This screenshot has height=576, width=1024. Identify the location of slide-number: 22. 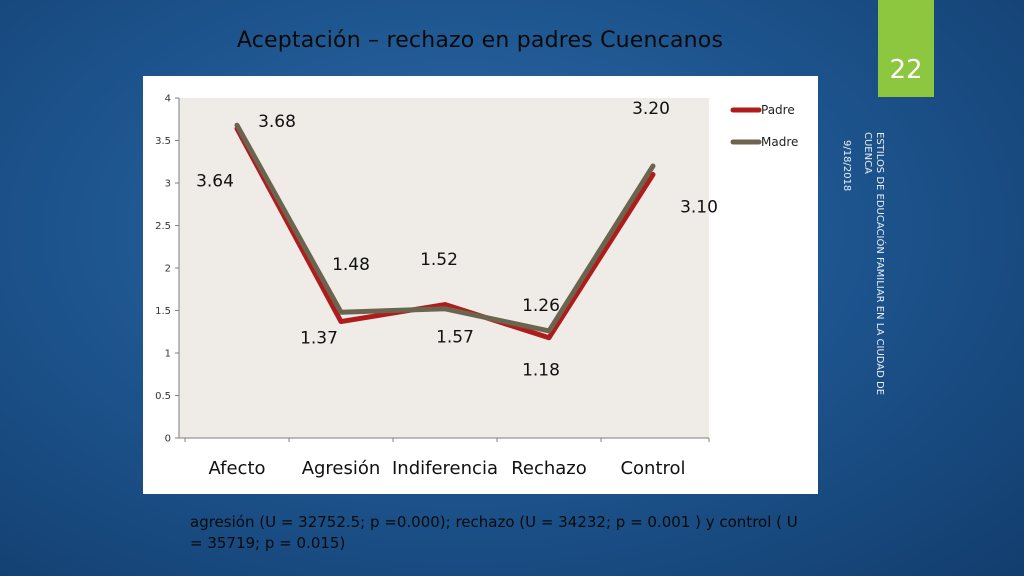
(906, 70).